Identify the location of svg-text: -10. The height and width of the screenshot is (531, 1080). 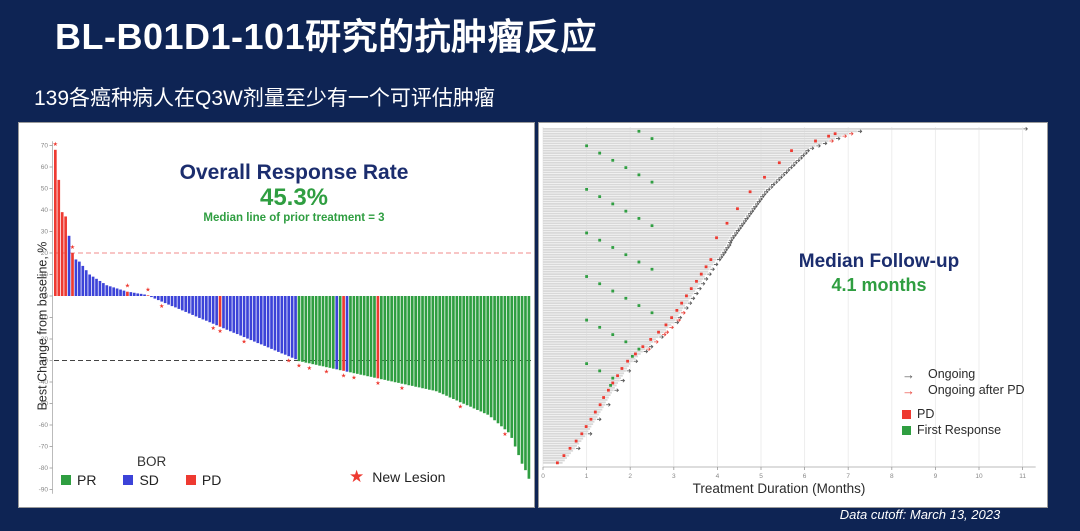
(44, 318).